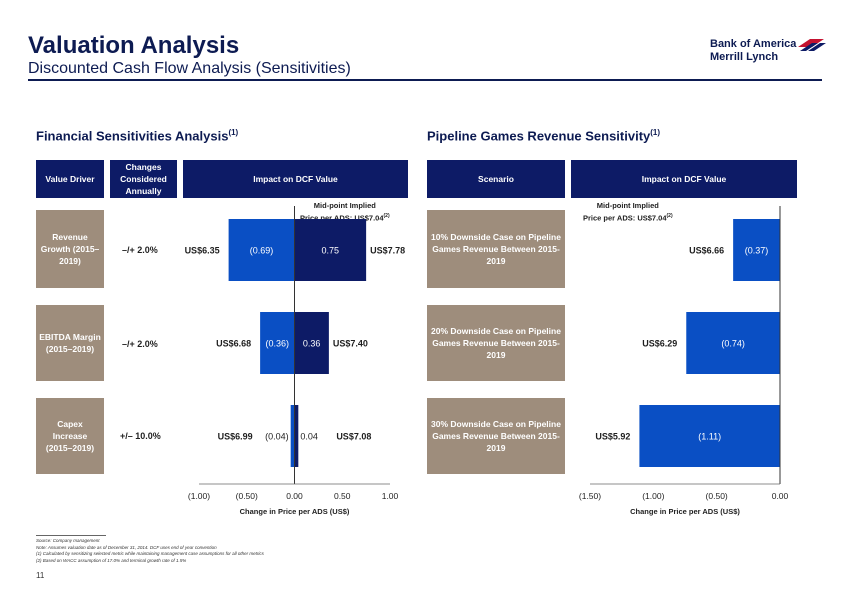  I want to click on left-midpoint-sup: (2), so click(386, 216).